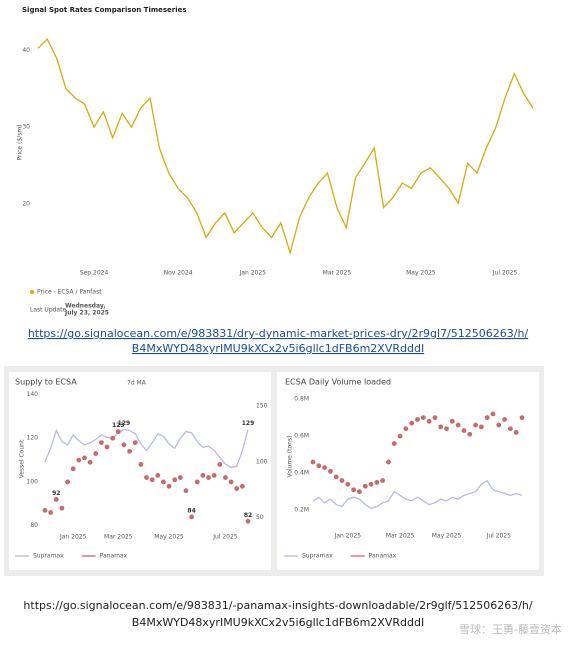 Image resolution: width=569 pixels, height=647 pixels. I want to click on last-update: Wednesday,, so click(85, 306).